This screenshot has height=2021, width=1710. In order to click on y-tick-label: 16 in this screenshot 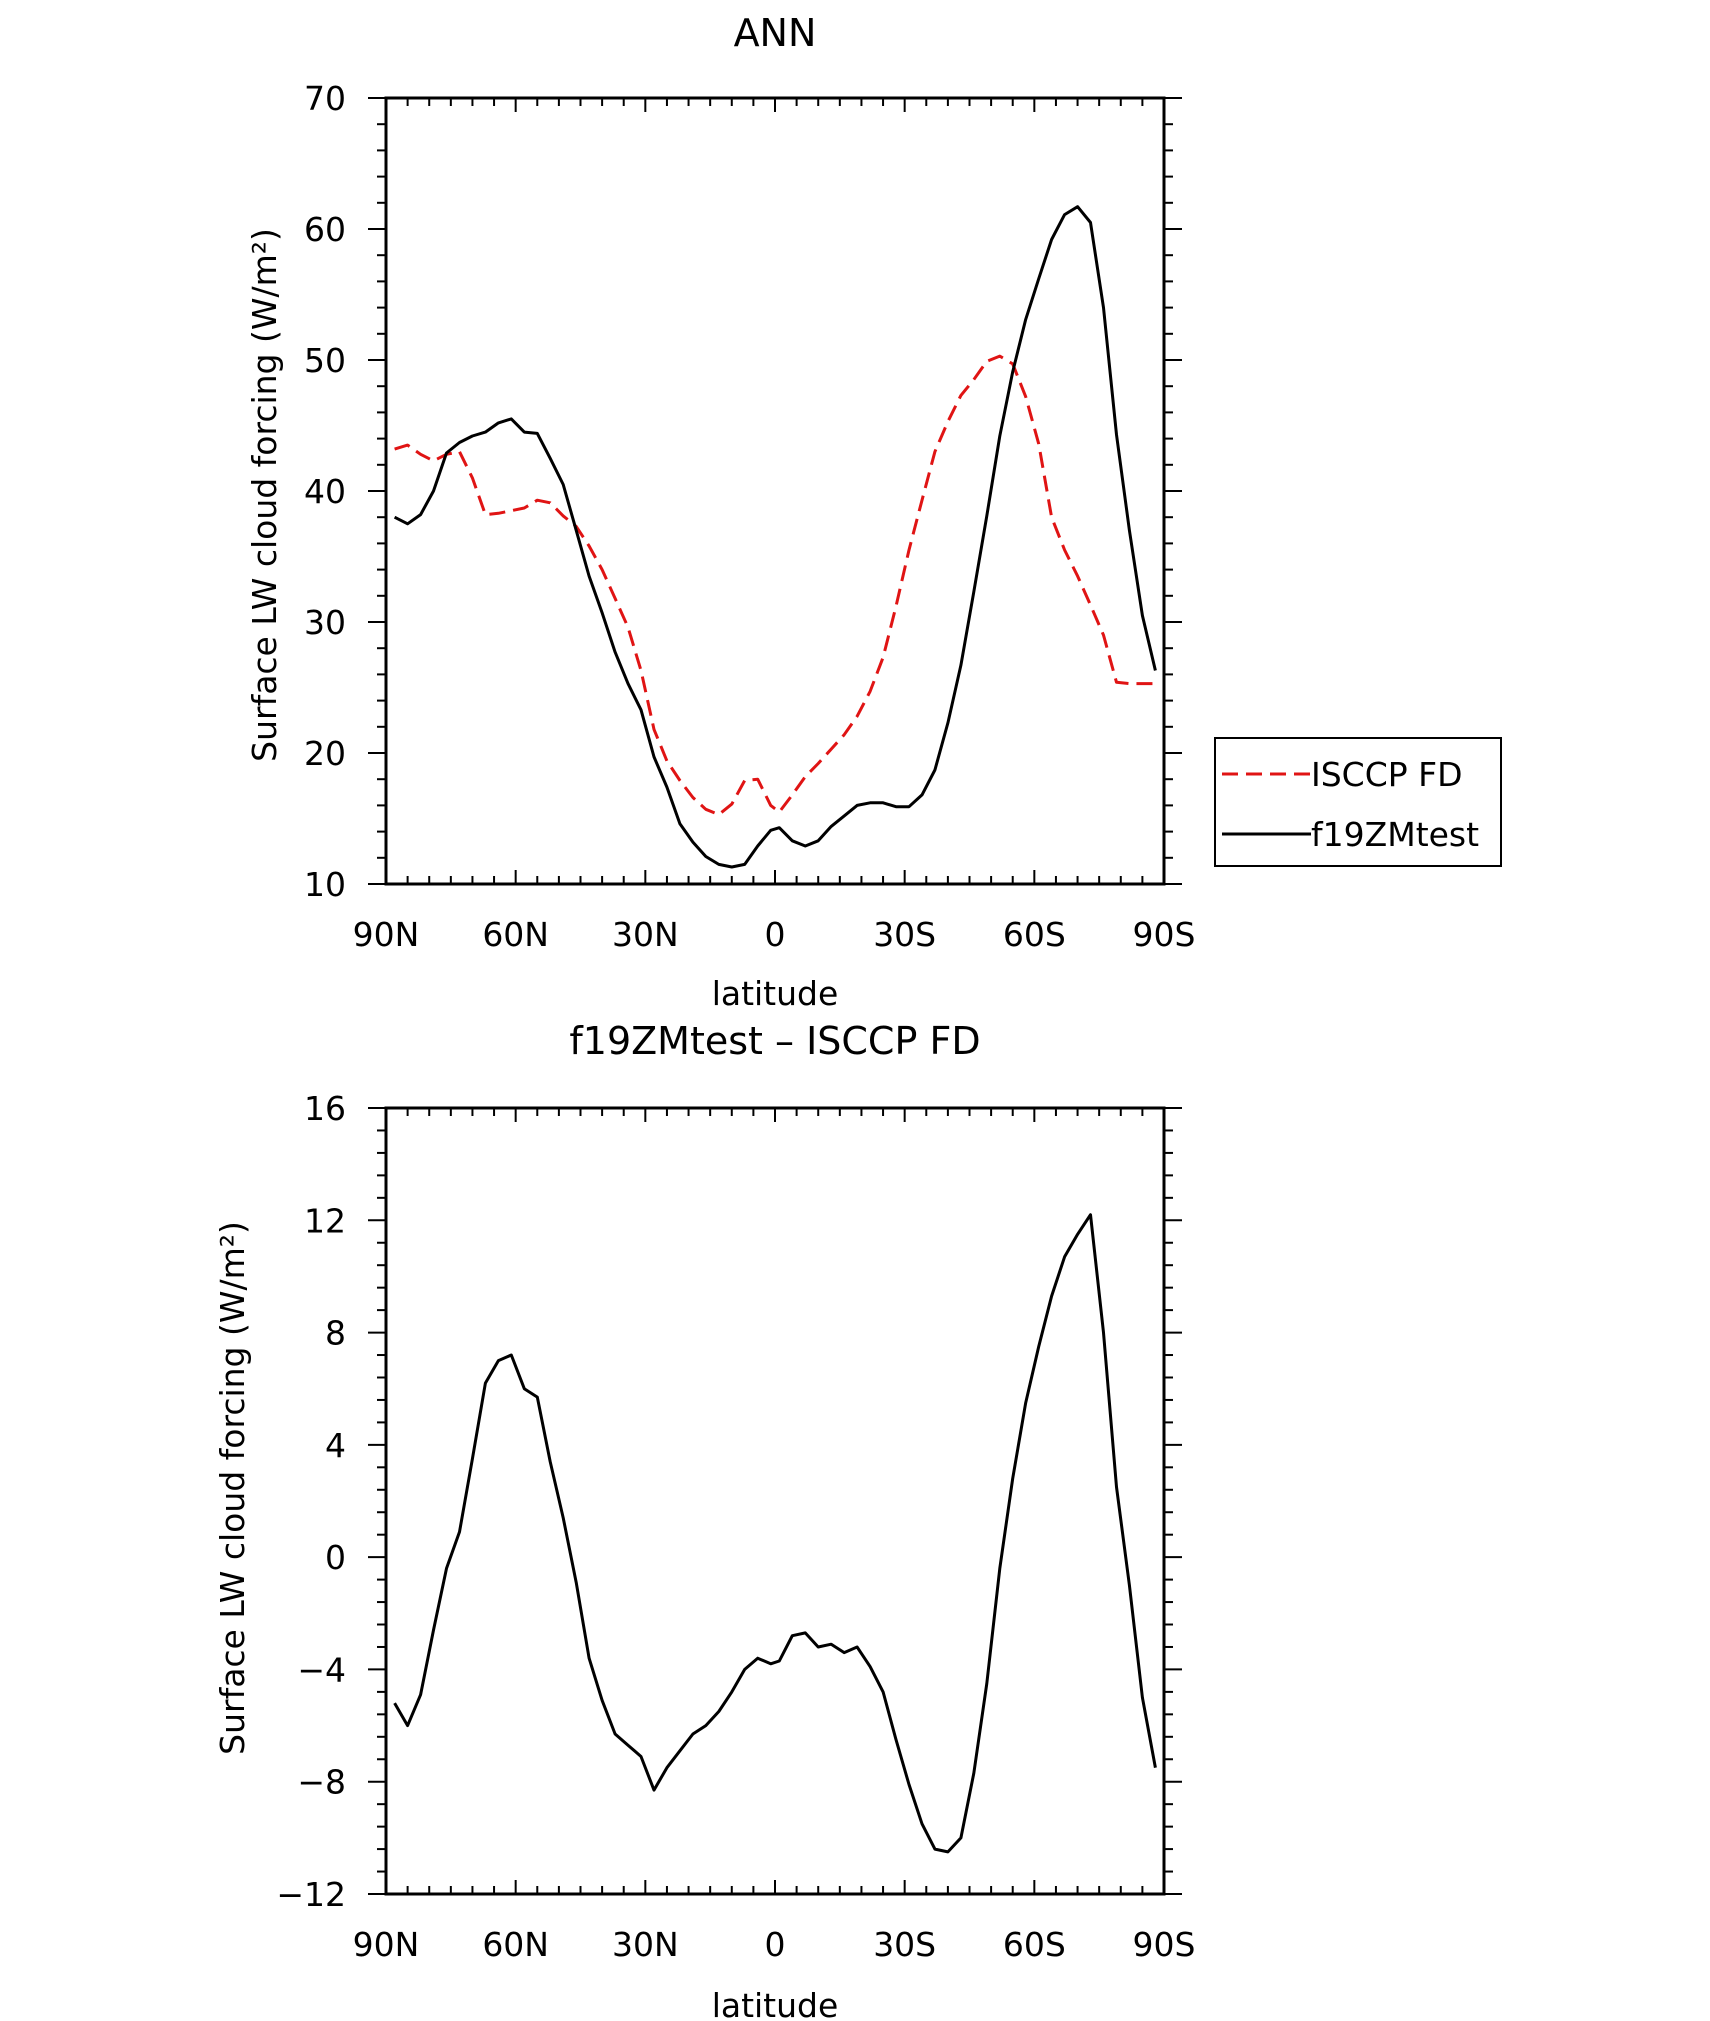, I will do `click(325, 1108)`.